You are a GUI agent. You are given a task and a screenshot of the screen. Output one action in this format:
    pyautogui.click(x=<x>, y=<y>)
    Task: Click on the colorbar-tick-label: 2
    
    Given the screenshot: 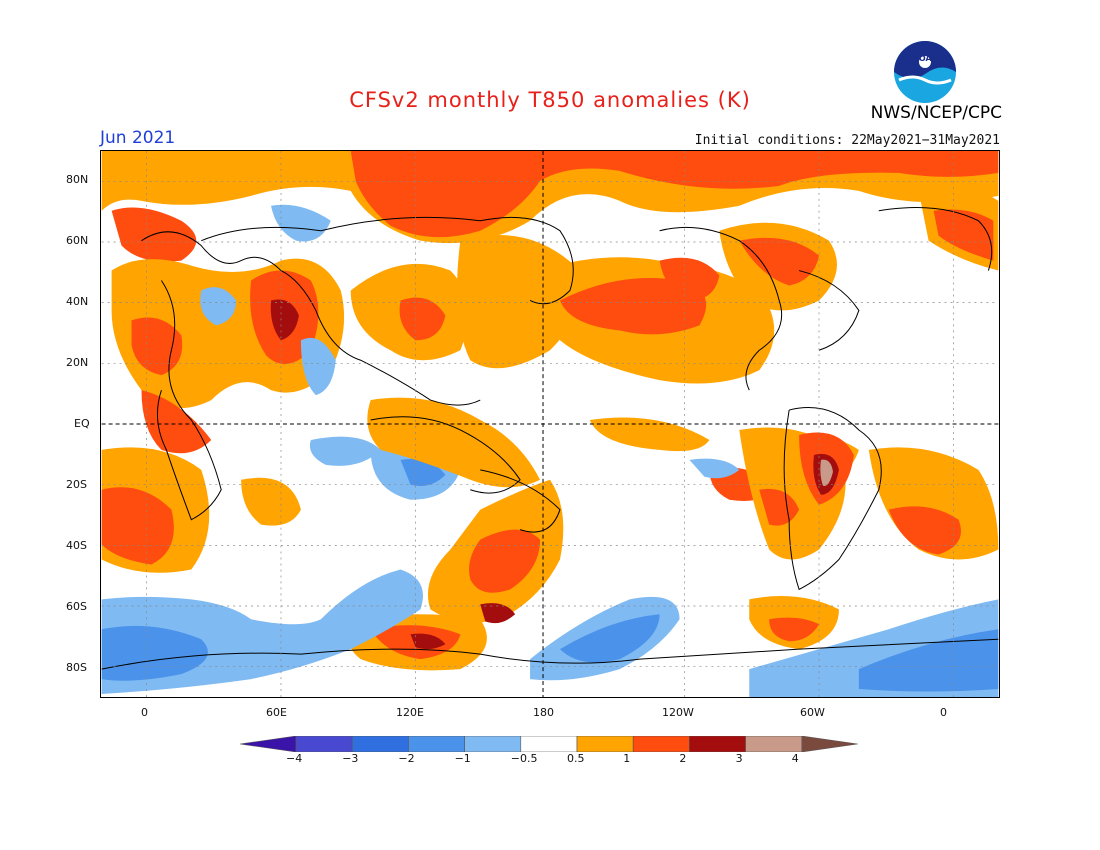 What is the action you would take?
    pyautogui.click(x=683, y=758)
    